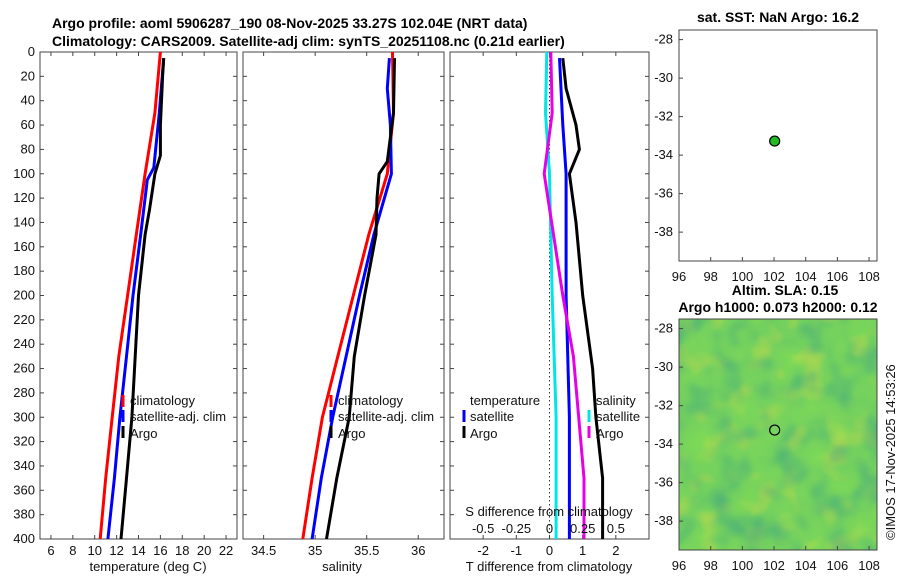 This screenshot has width=900, height=580. I want to click on series-line-salinity-argo, so click(564, 295).